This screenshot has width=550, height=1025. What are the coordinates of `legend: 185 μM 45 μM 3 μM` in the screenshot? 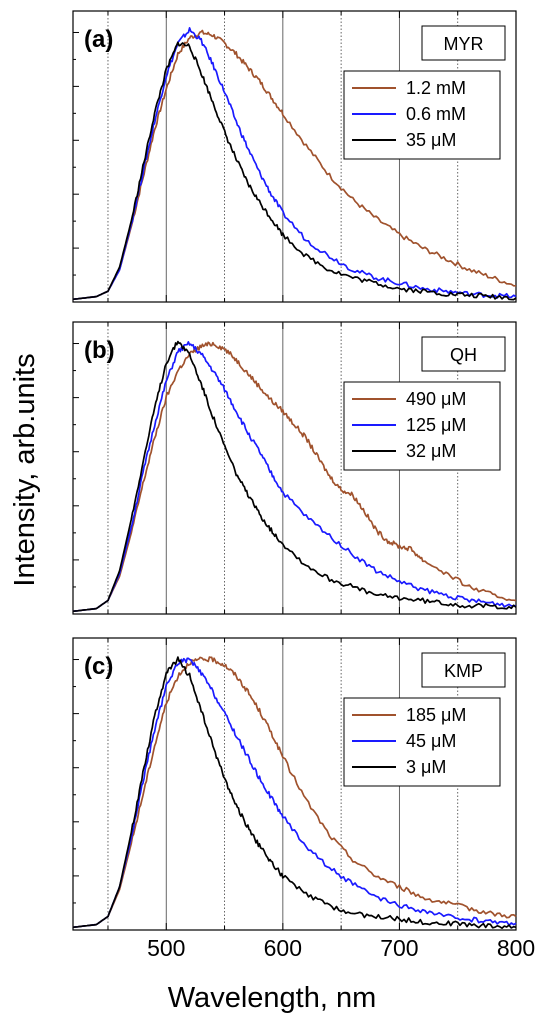 It's located at (422, 742).